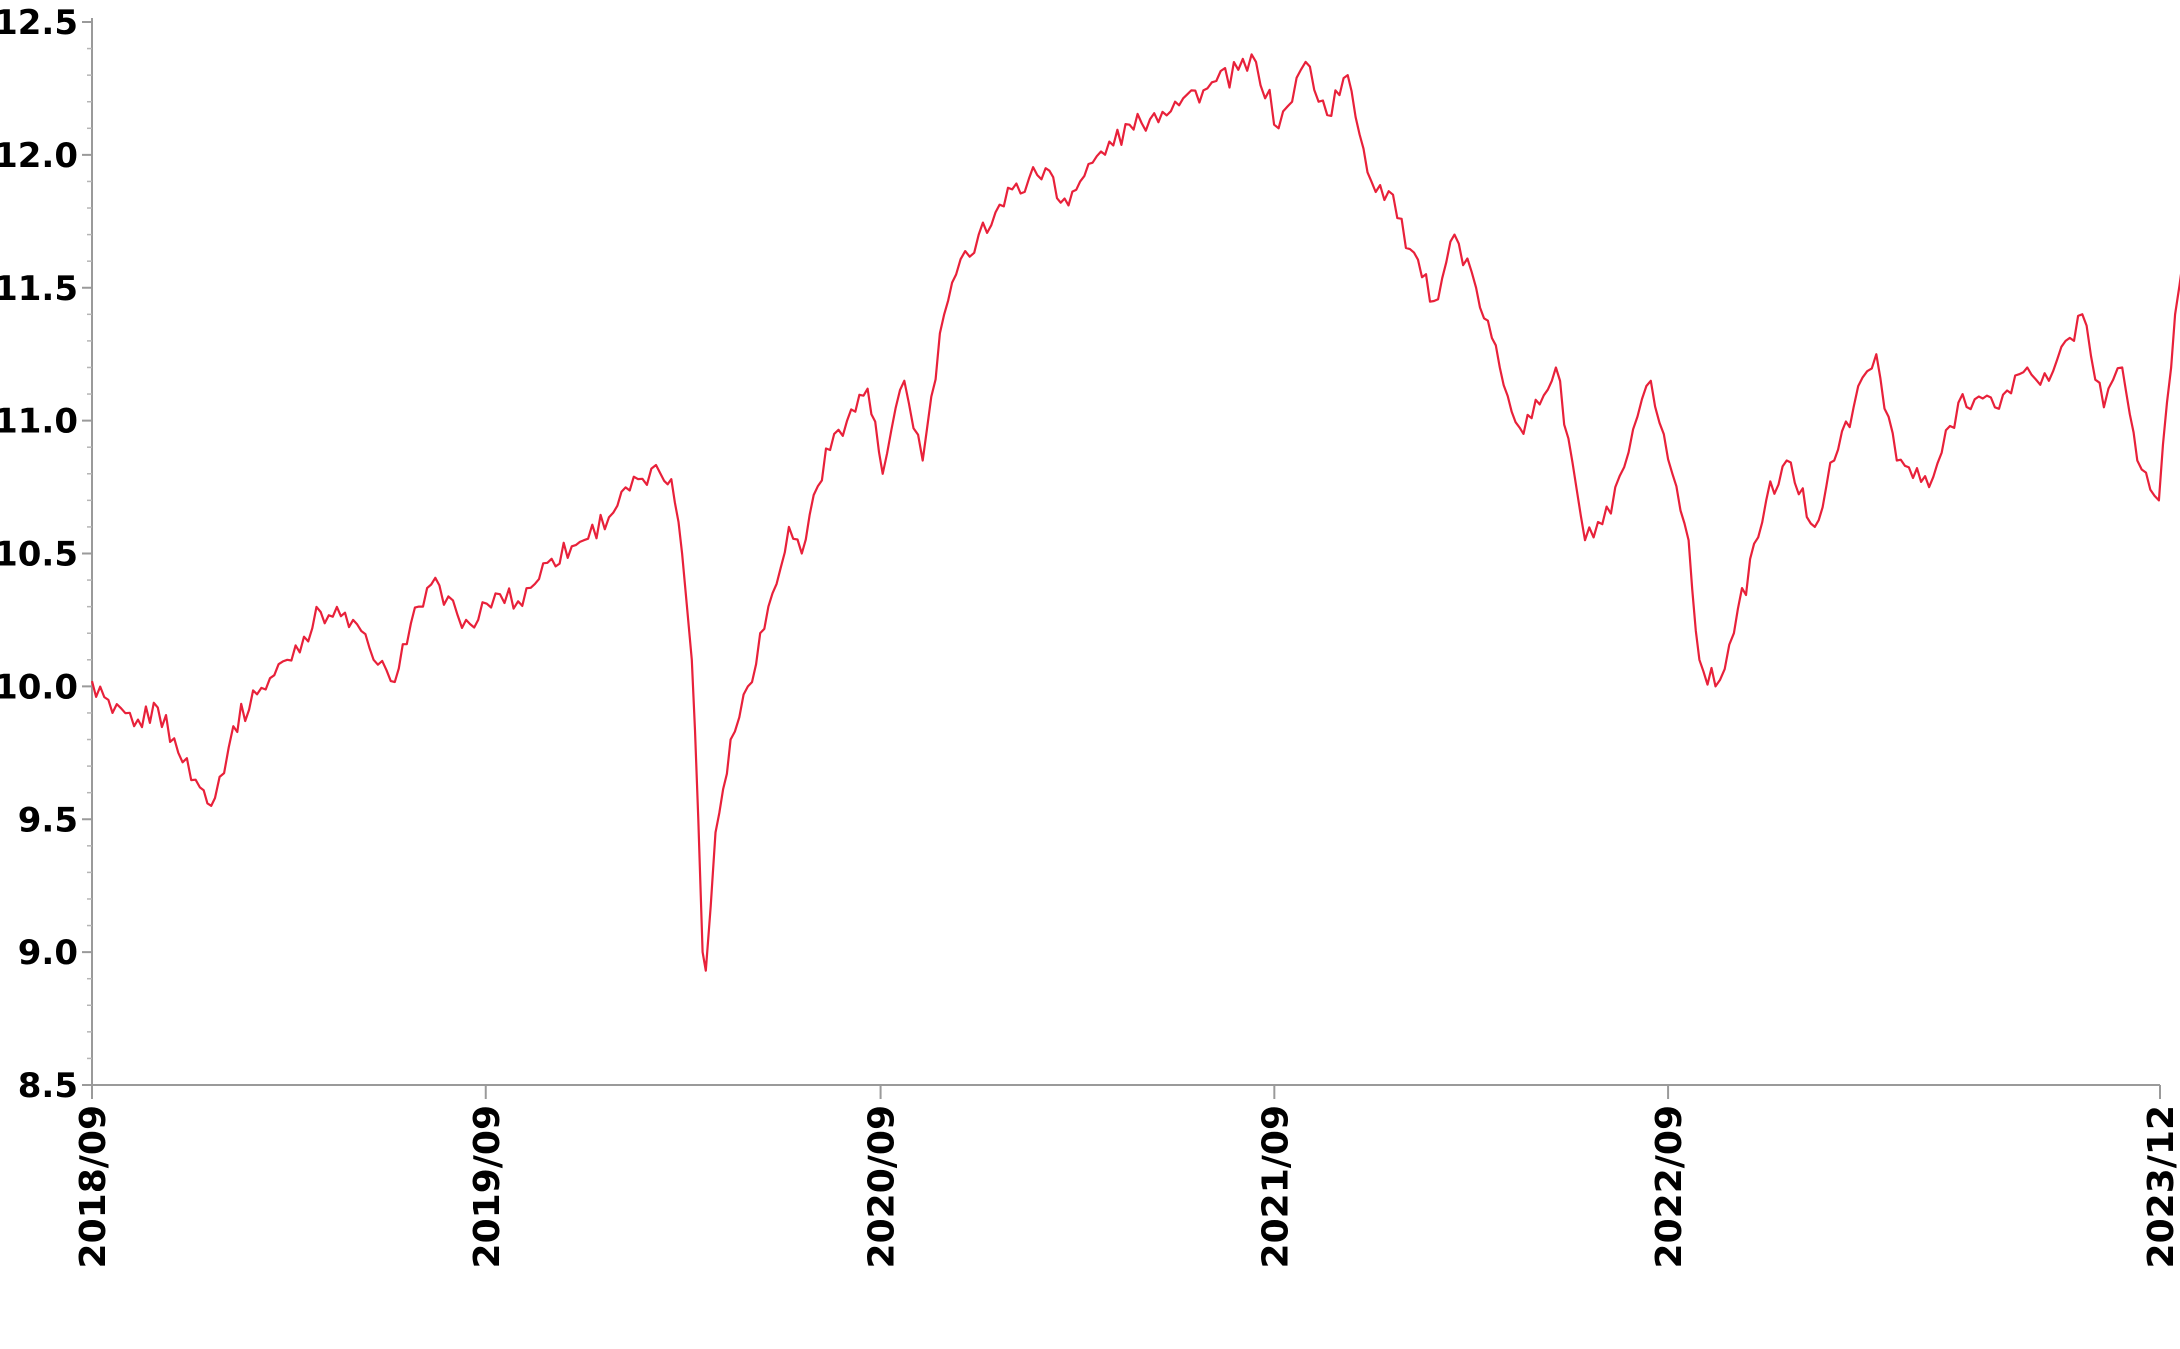 This screenshot has width=2180, height=1349. What do you see at coordinates (93, 1186) in the screenshot?
I see `x-tick-label: 2018/09` at bounding box center [93, 1186].